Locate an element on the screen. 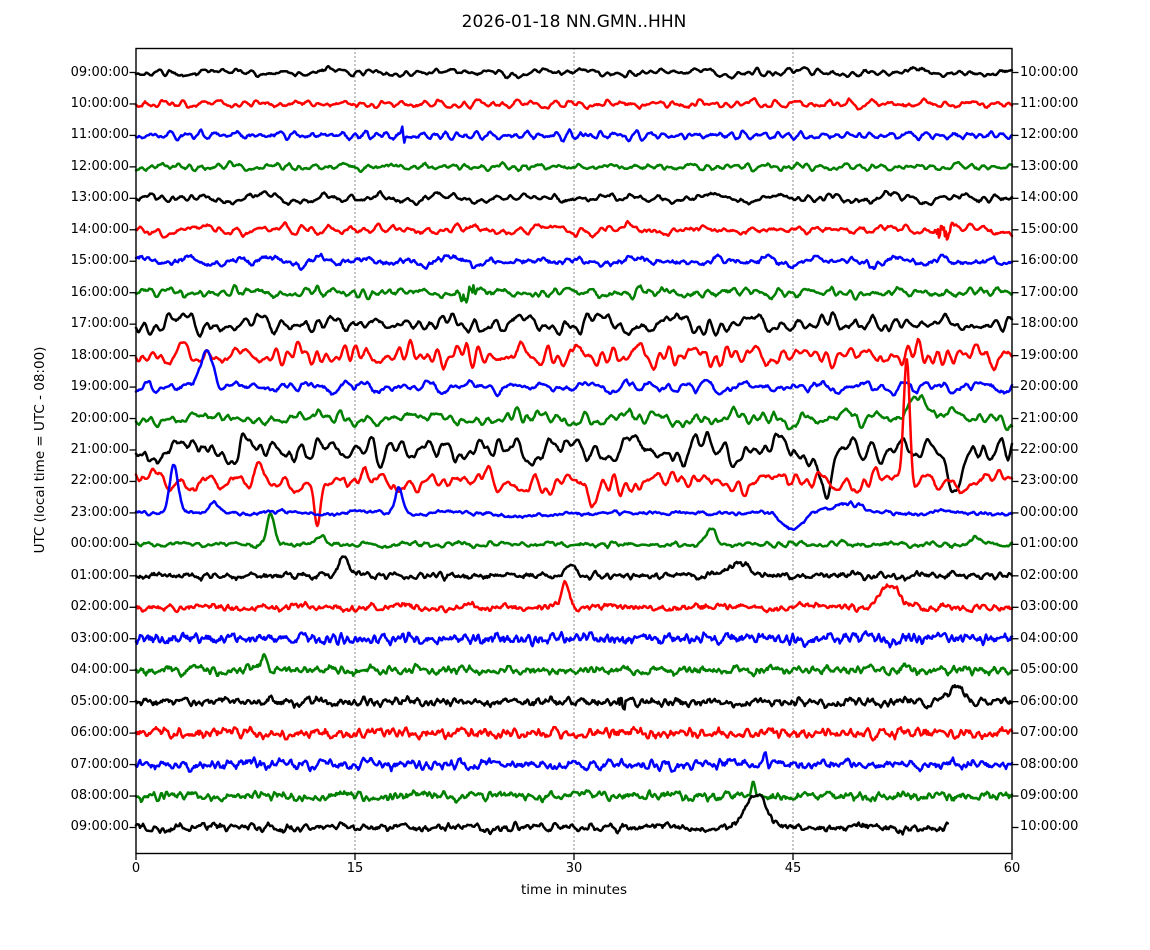  trace-row-7-15:00:00 is located at coordinates (574, 262).